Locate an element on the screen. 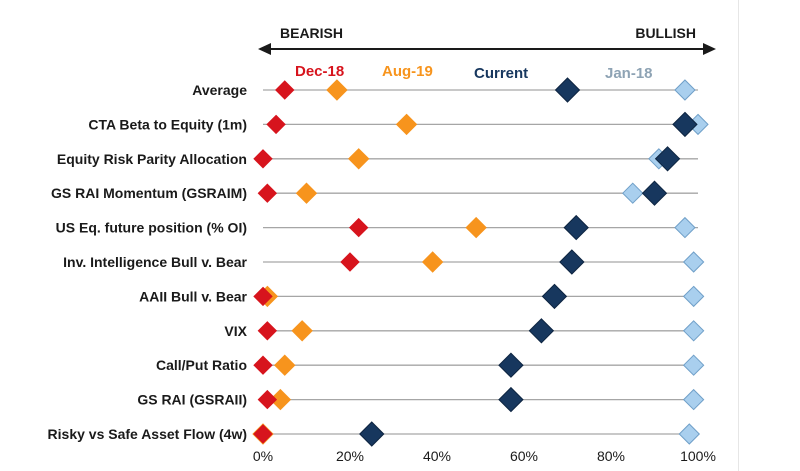 This screenshot has width=800, height=471. right-frame-border is located at coordinates (738, 235).